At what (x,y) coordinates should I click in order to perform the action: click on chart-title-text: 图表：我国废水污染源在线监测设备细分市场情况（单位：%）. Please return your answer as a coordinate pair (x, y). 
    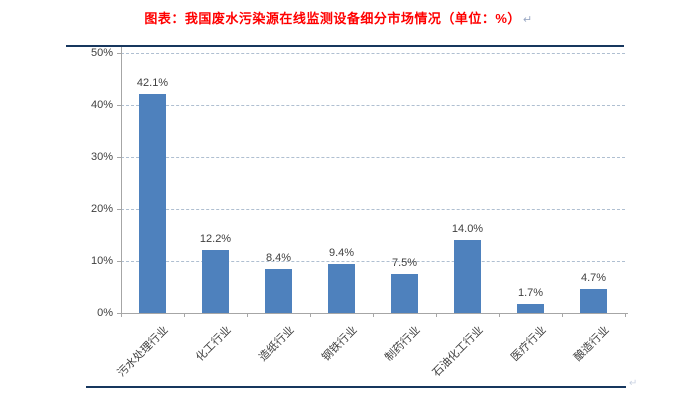
    Looking at the image, I should click on (332, 18).